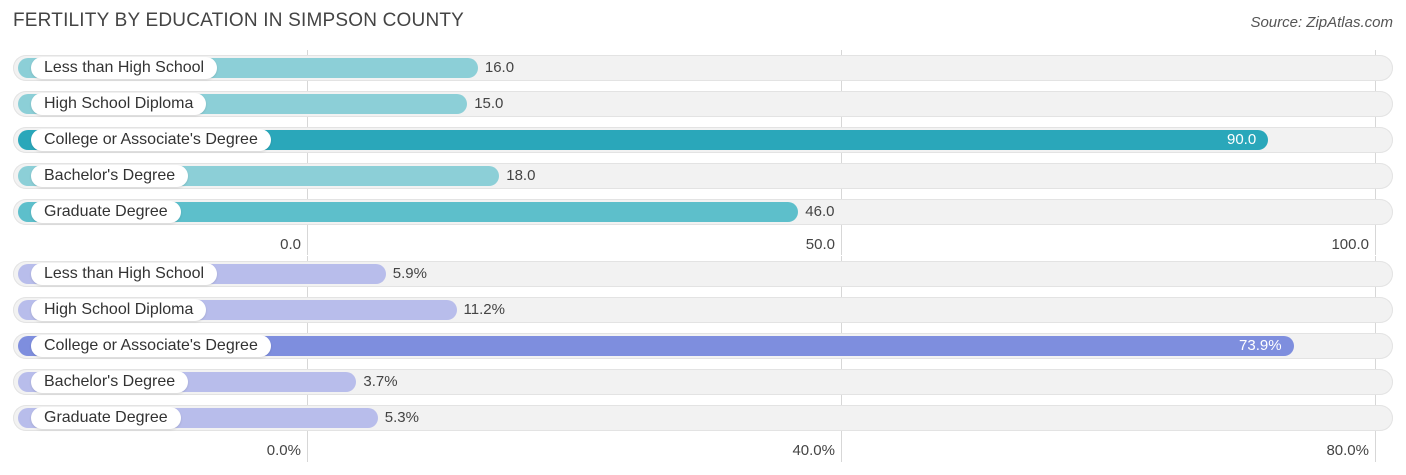 The height and width of the screenshot is (475, 1406). Describe the element at coordinates (820, 244) in the screenshot. I see `axis-tick-label: 50.0` at that location.